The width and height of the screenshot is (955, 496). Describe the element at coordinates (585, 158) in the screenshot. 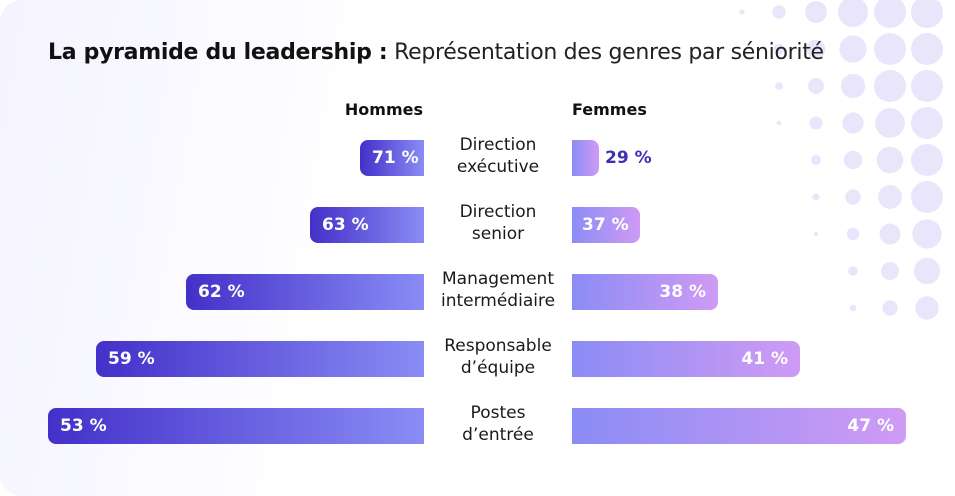

I see `bar-women` at that location.